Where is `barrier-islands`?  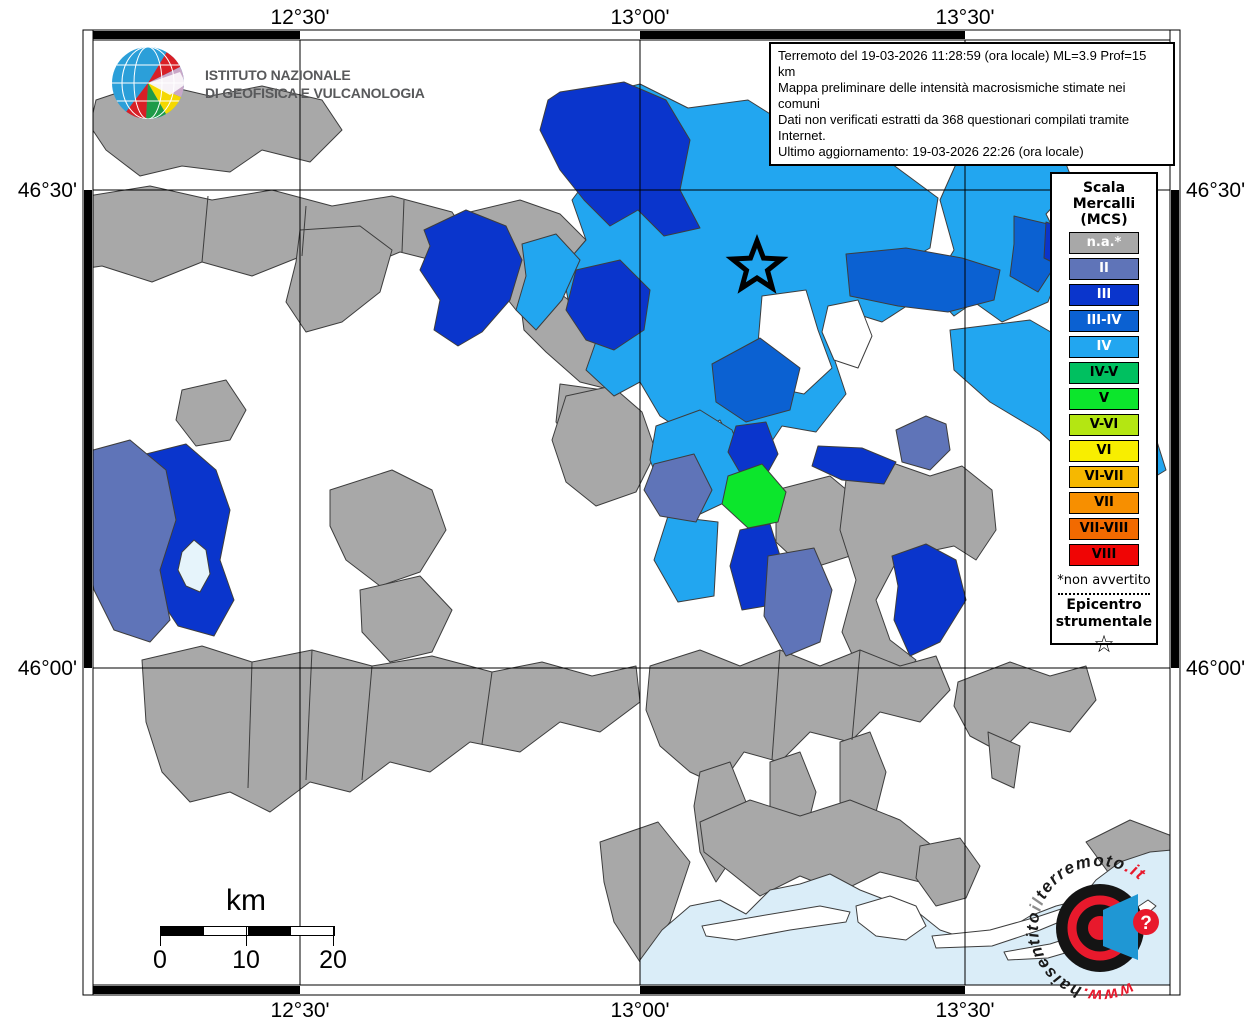 barrier-islands is located at coordinates (929, 928).